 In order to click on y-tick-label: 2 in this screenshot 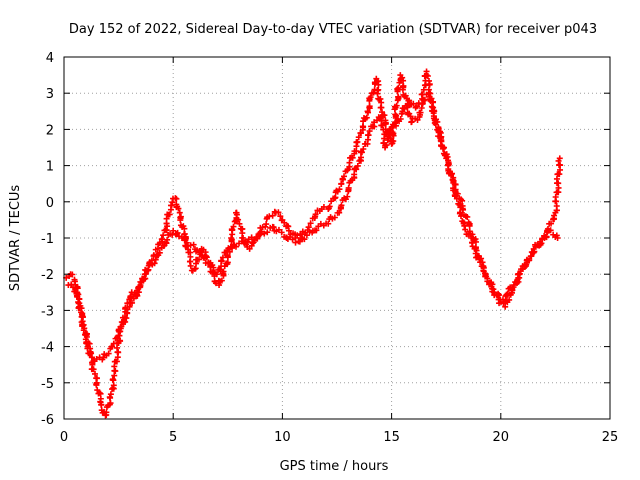, I will do `click(50, 130)`.